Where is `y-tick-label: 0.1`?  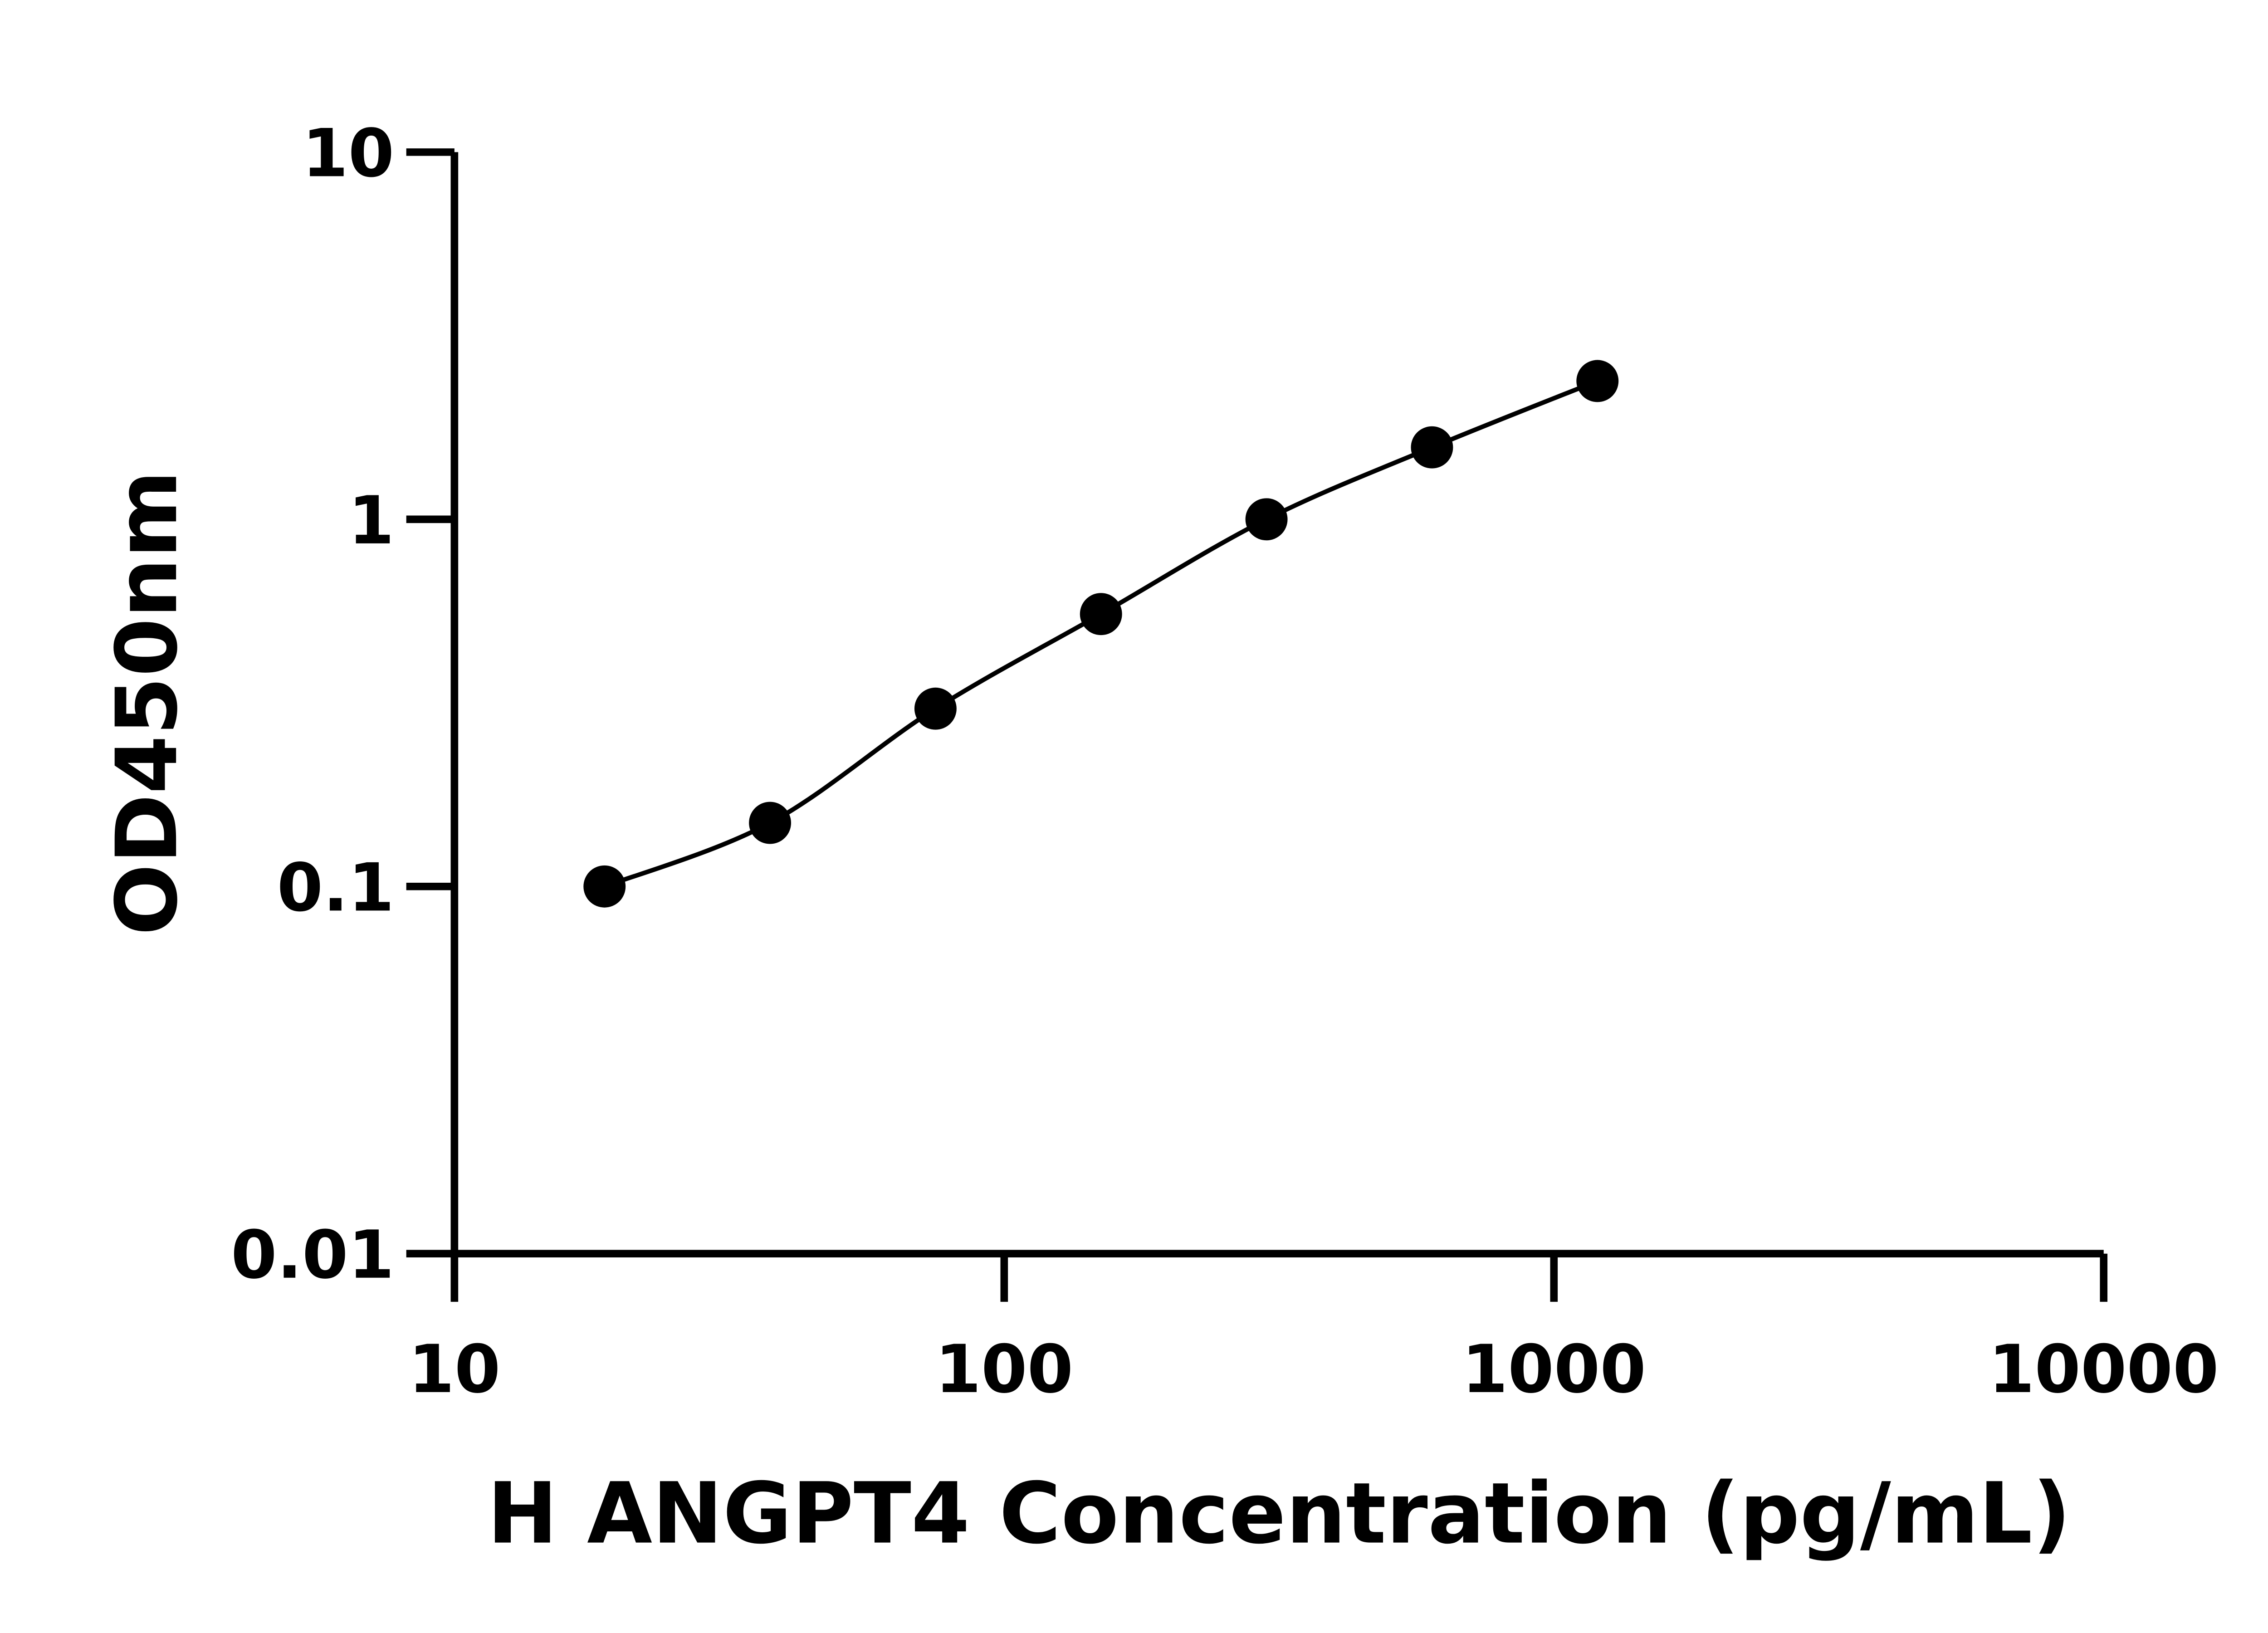
y-tick-label: 0.1 is located at coordinates (336, 888).